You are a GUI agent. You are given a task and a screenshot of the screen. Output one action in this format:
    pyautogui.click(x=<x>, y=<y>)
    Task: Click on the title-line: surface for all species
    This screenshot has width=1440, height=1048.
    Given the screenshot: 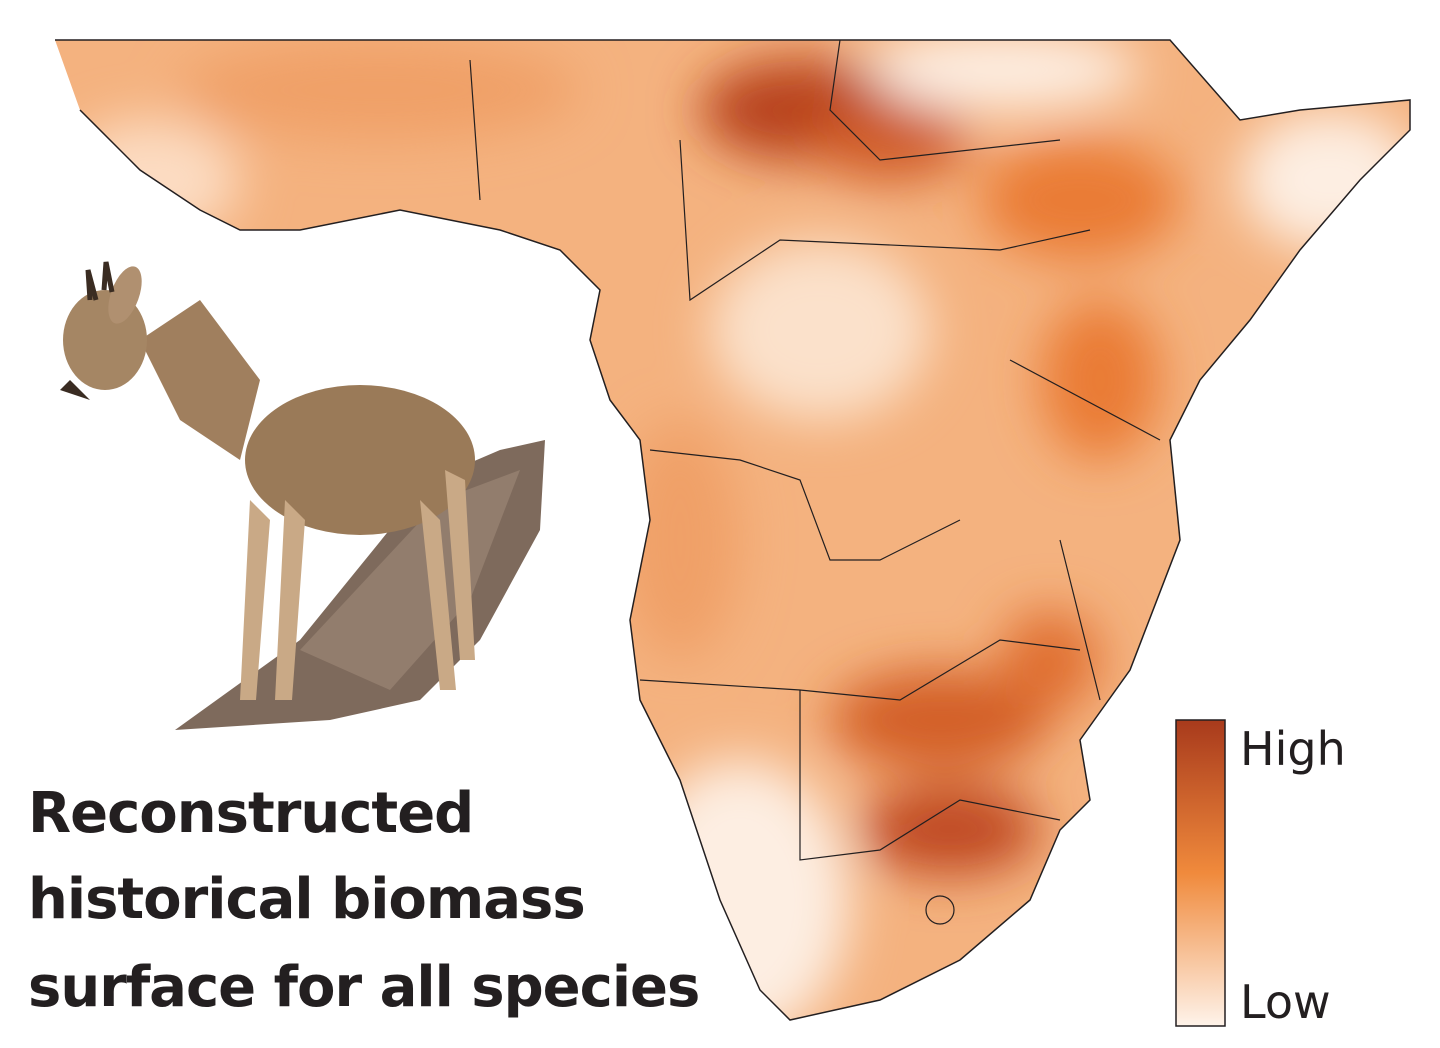 What is the action you would take?
    pyautogui.click(x=363, y=987)
    